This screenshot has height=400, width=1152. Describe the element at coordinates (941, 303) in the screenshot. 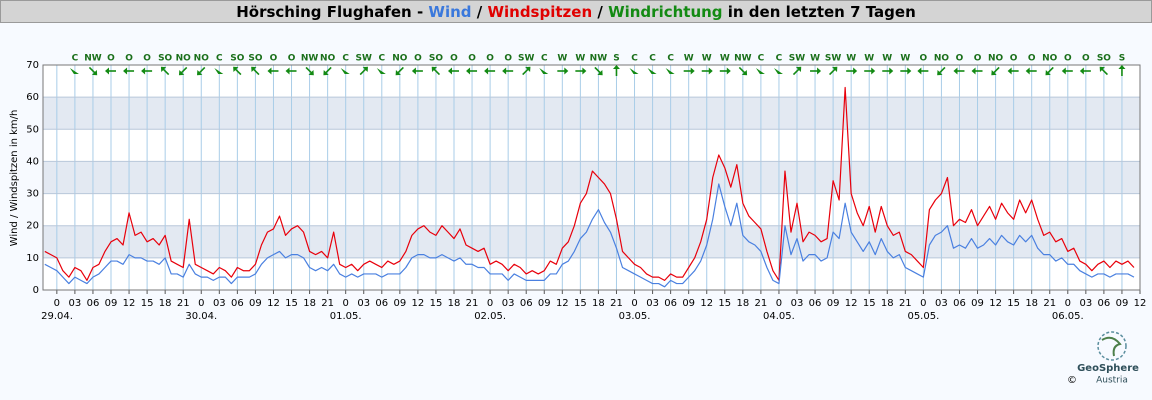

I see `x-tick-label: 03` at that location.